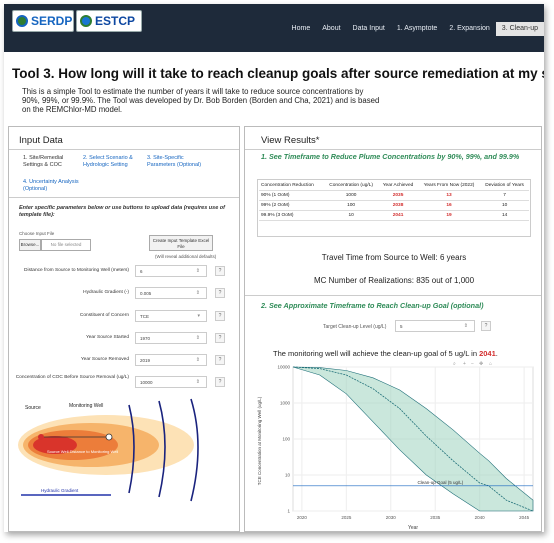 The height and width of the screenshot is (543, 554). I want to click on tab-uncertainty: 4. Uncertainty Analysis (Optional), so click(51, 185).